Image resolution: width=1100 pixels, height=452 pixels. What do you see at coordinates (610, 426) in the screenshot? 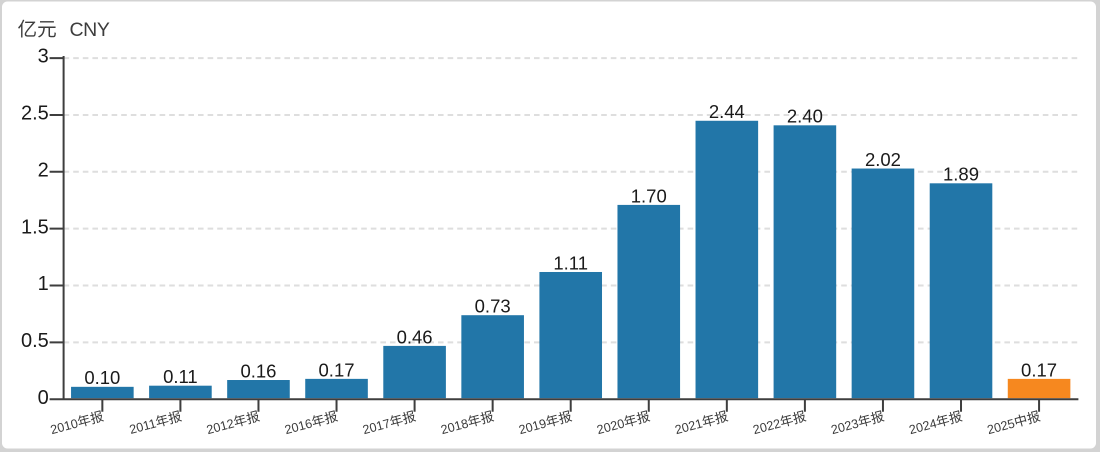
I see `svg-text: 2020` at bounding box center [610, 426].